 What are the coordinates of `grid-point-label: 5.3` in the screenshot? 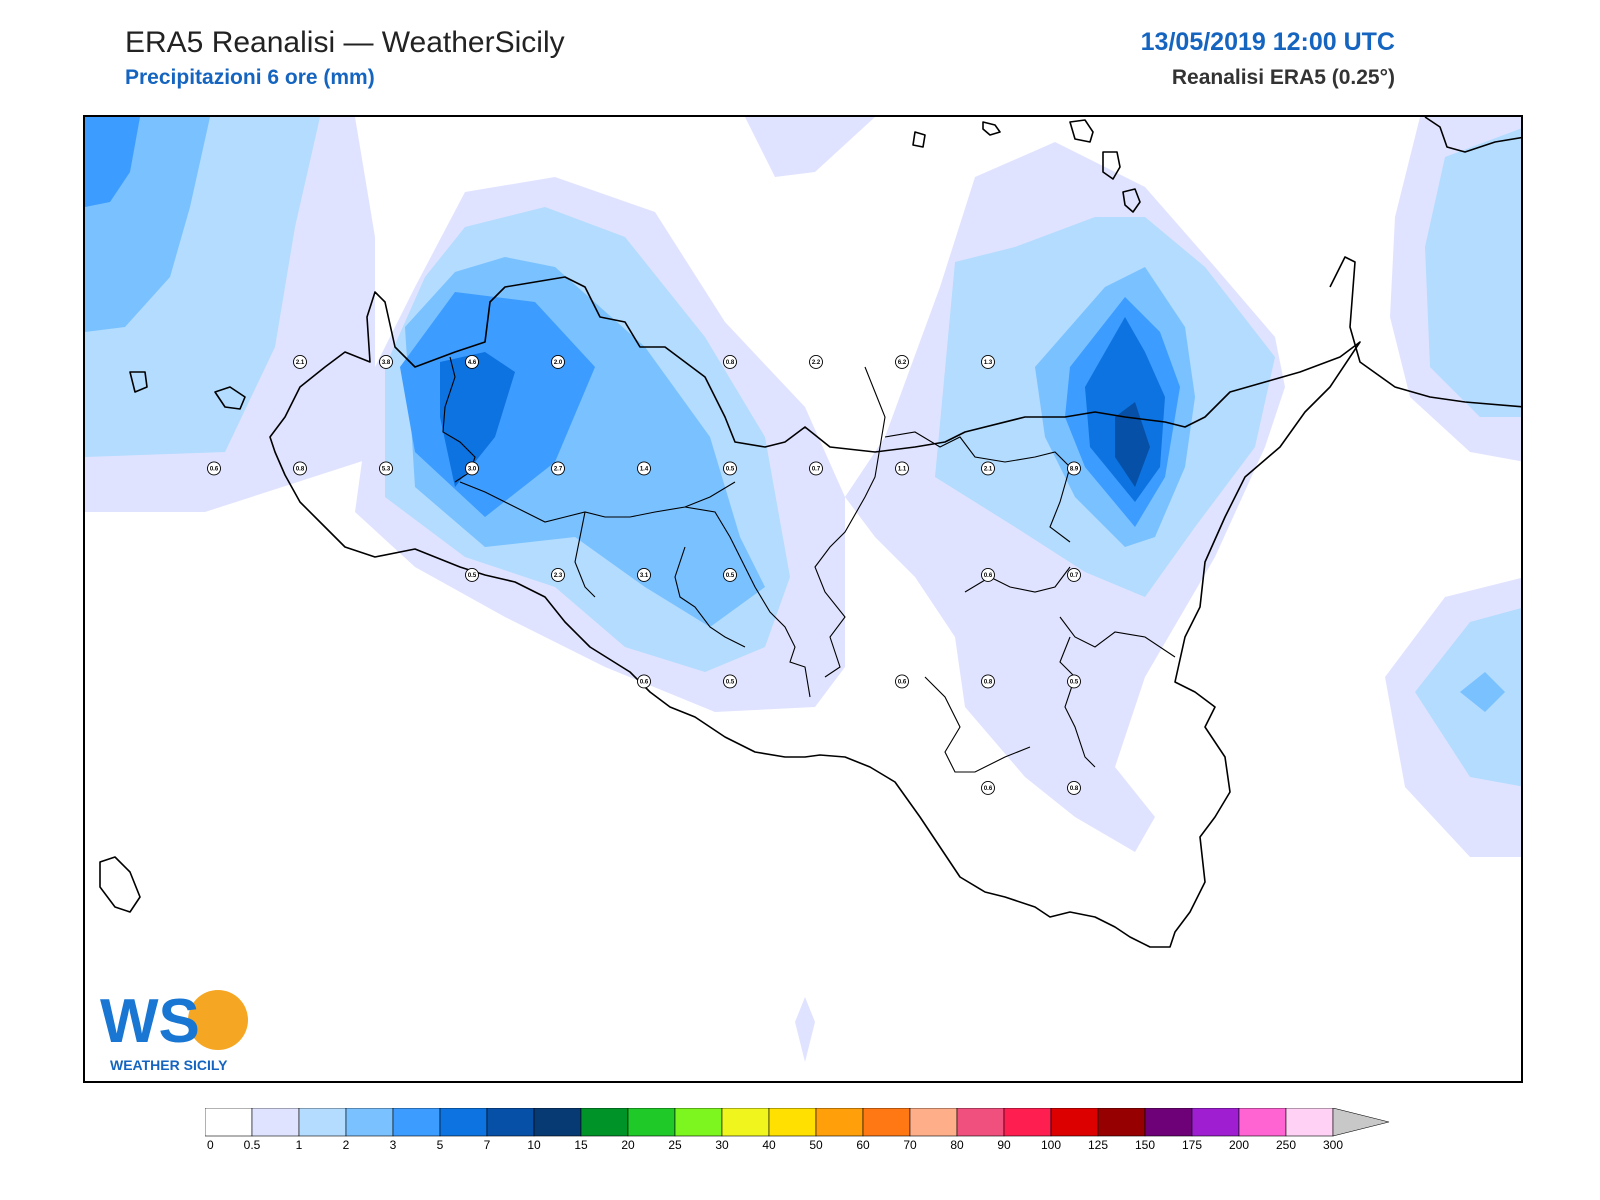 It's located at (386, 470).